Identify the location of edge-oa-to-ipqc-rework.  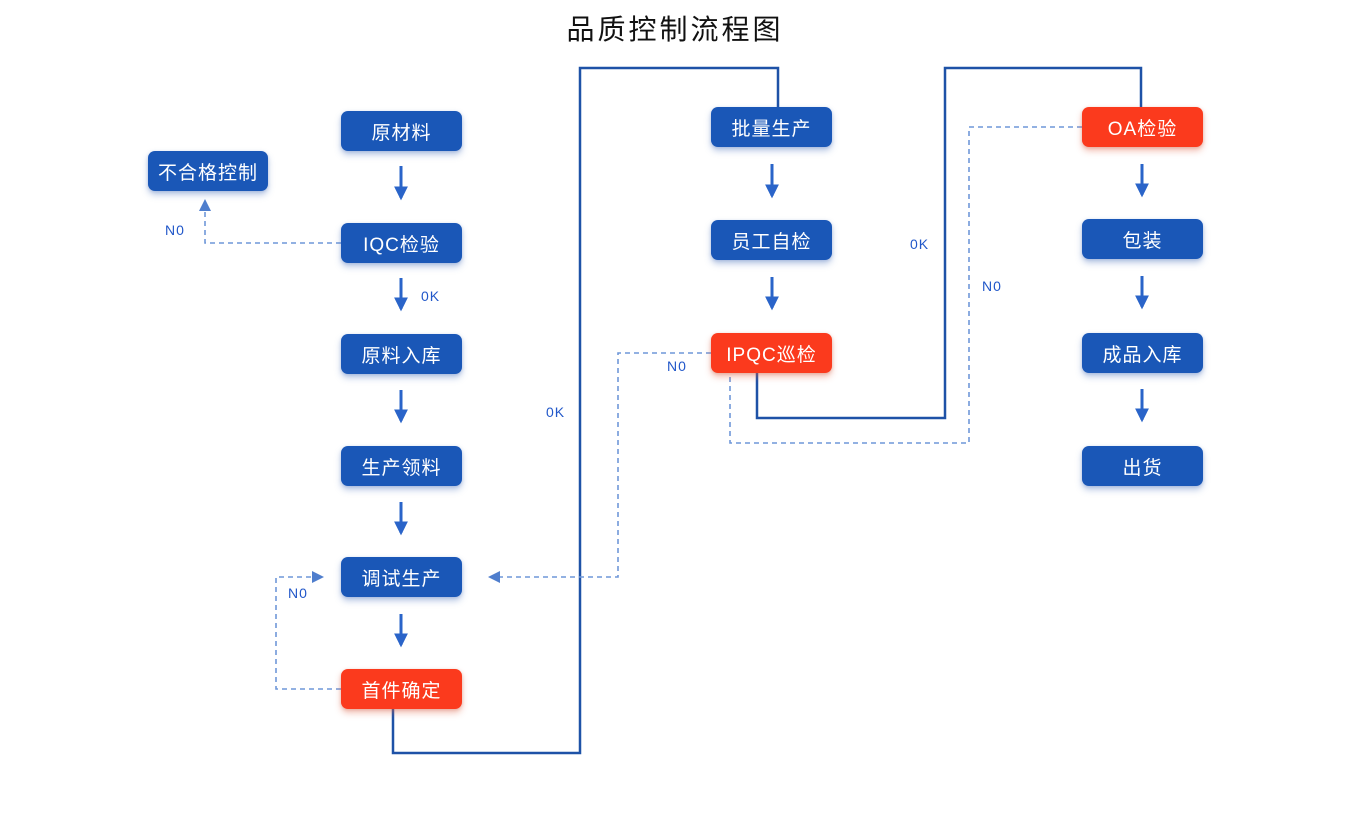
(905, 285).